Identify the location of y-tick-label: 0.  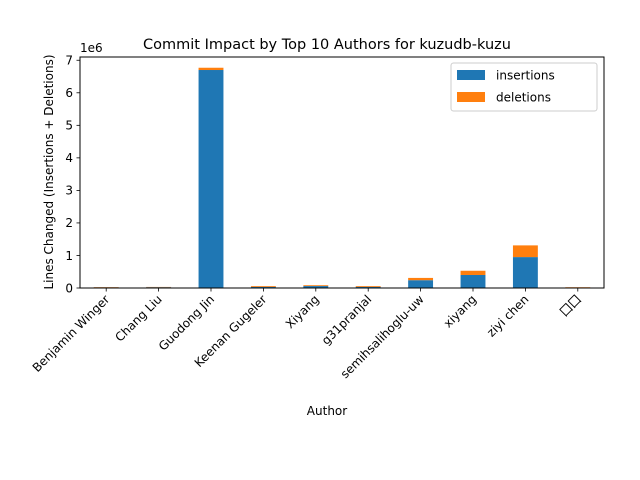
(69, 288).